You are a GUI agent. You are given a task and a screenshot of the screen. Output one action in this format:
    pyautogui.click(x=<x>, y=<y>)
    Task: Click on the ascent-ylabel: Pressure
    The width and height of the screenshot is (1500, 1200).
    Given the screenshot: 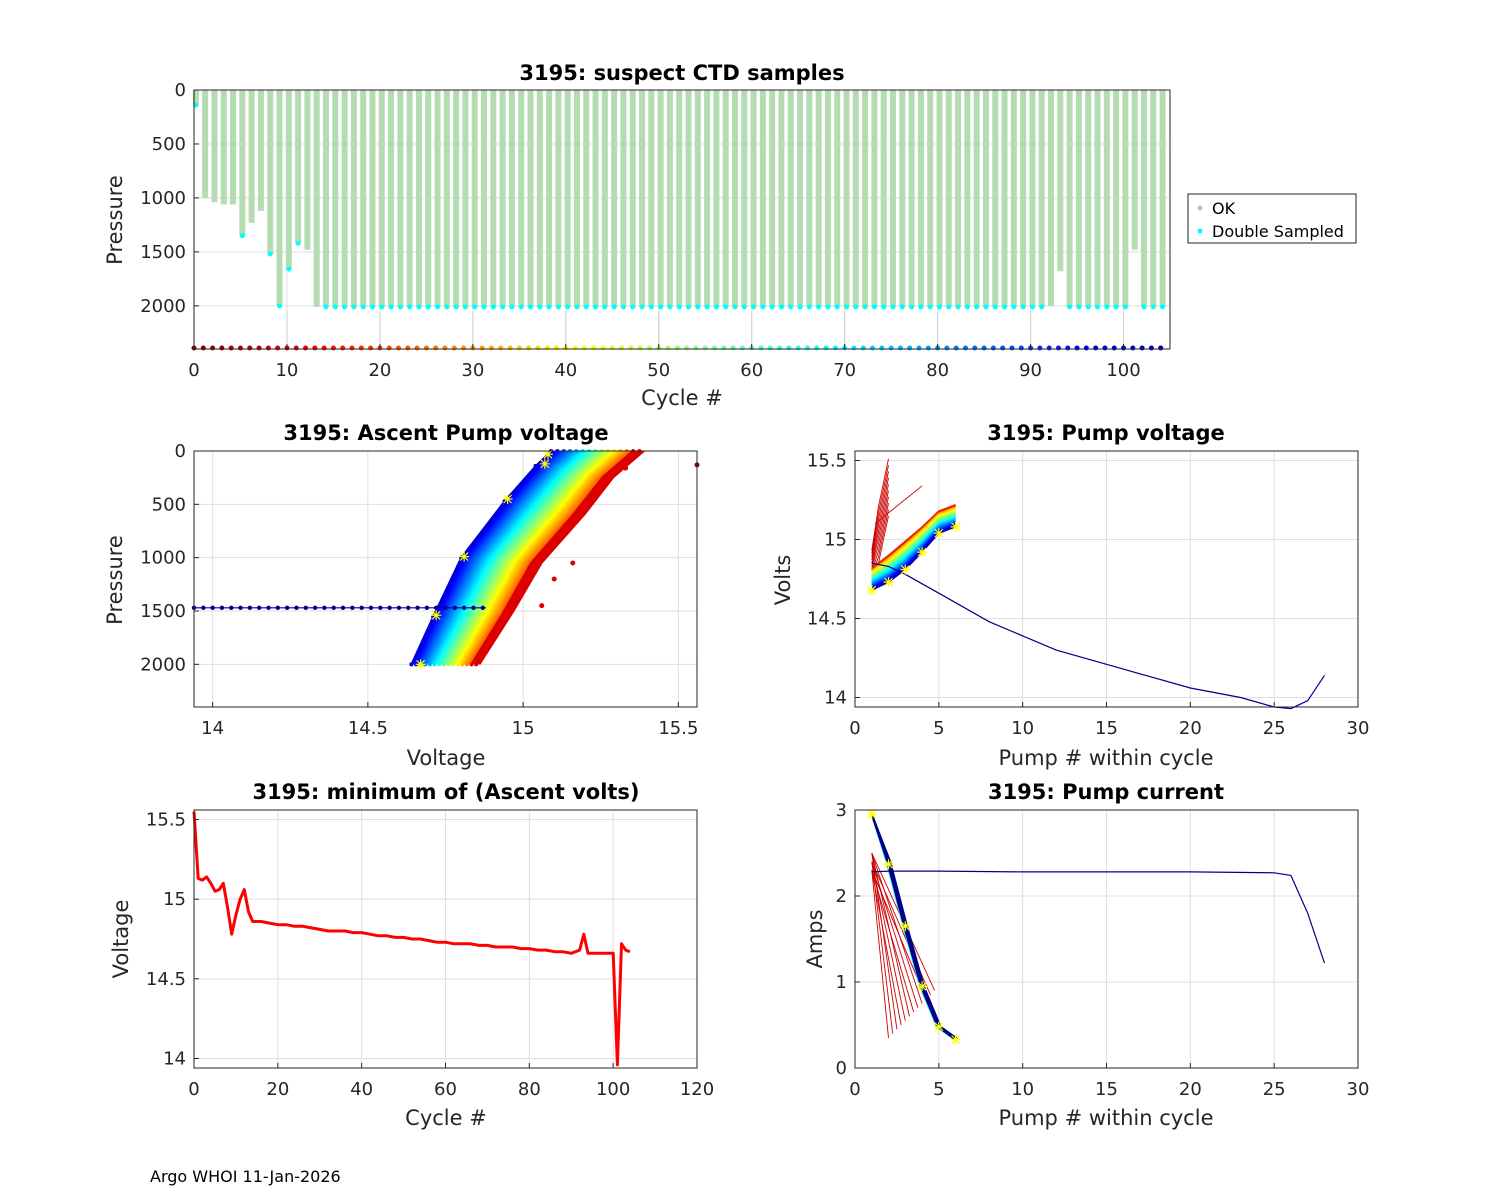 What is the action you would take?
    pyautogui.click(x=115, y=580)
    